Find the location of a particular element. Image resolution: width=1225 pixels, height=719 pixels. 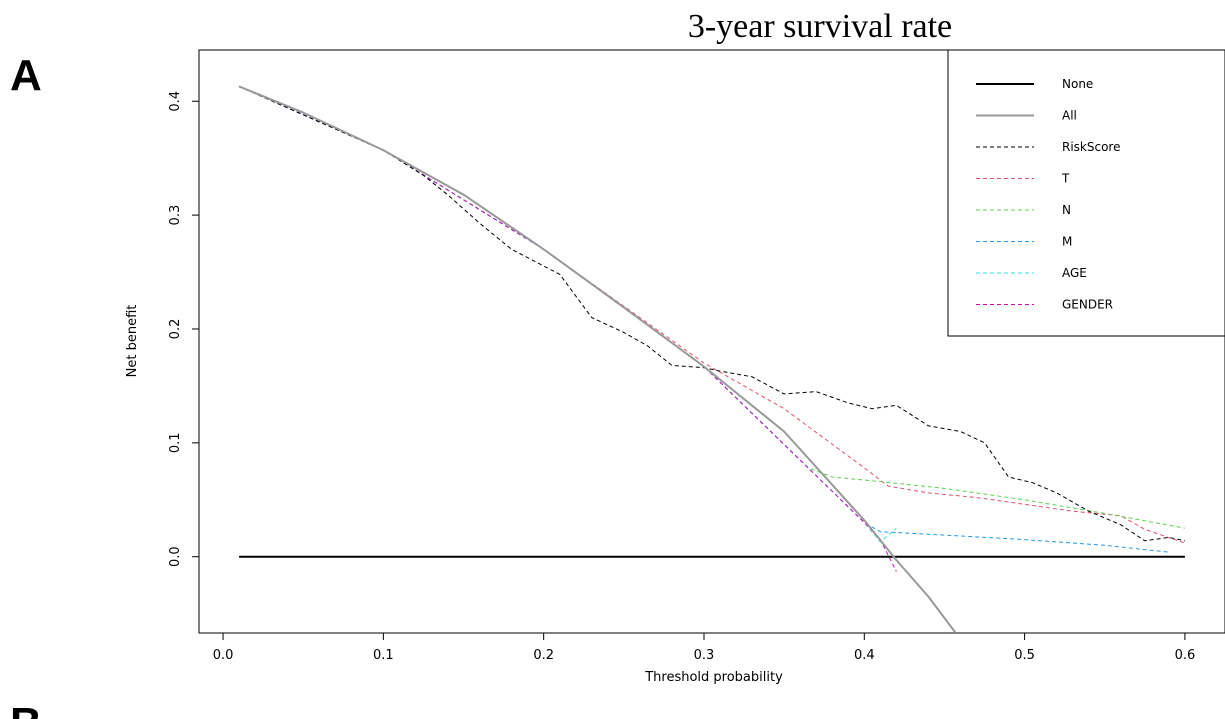

chart-title: 3-year survival rate is located at coordinates (820, 26).